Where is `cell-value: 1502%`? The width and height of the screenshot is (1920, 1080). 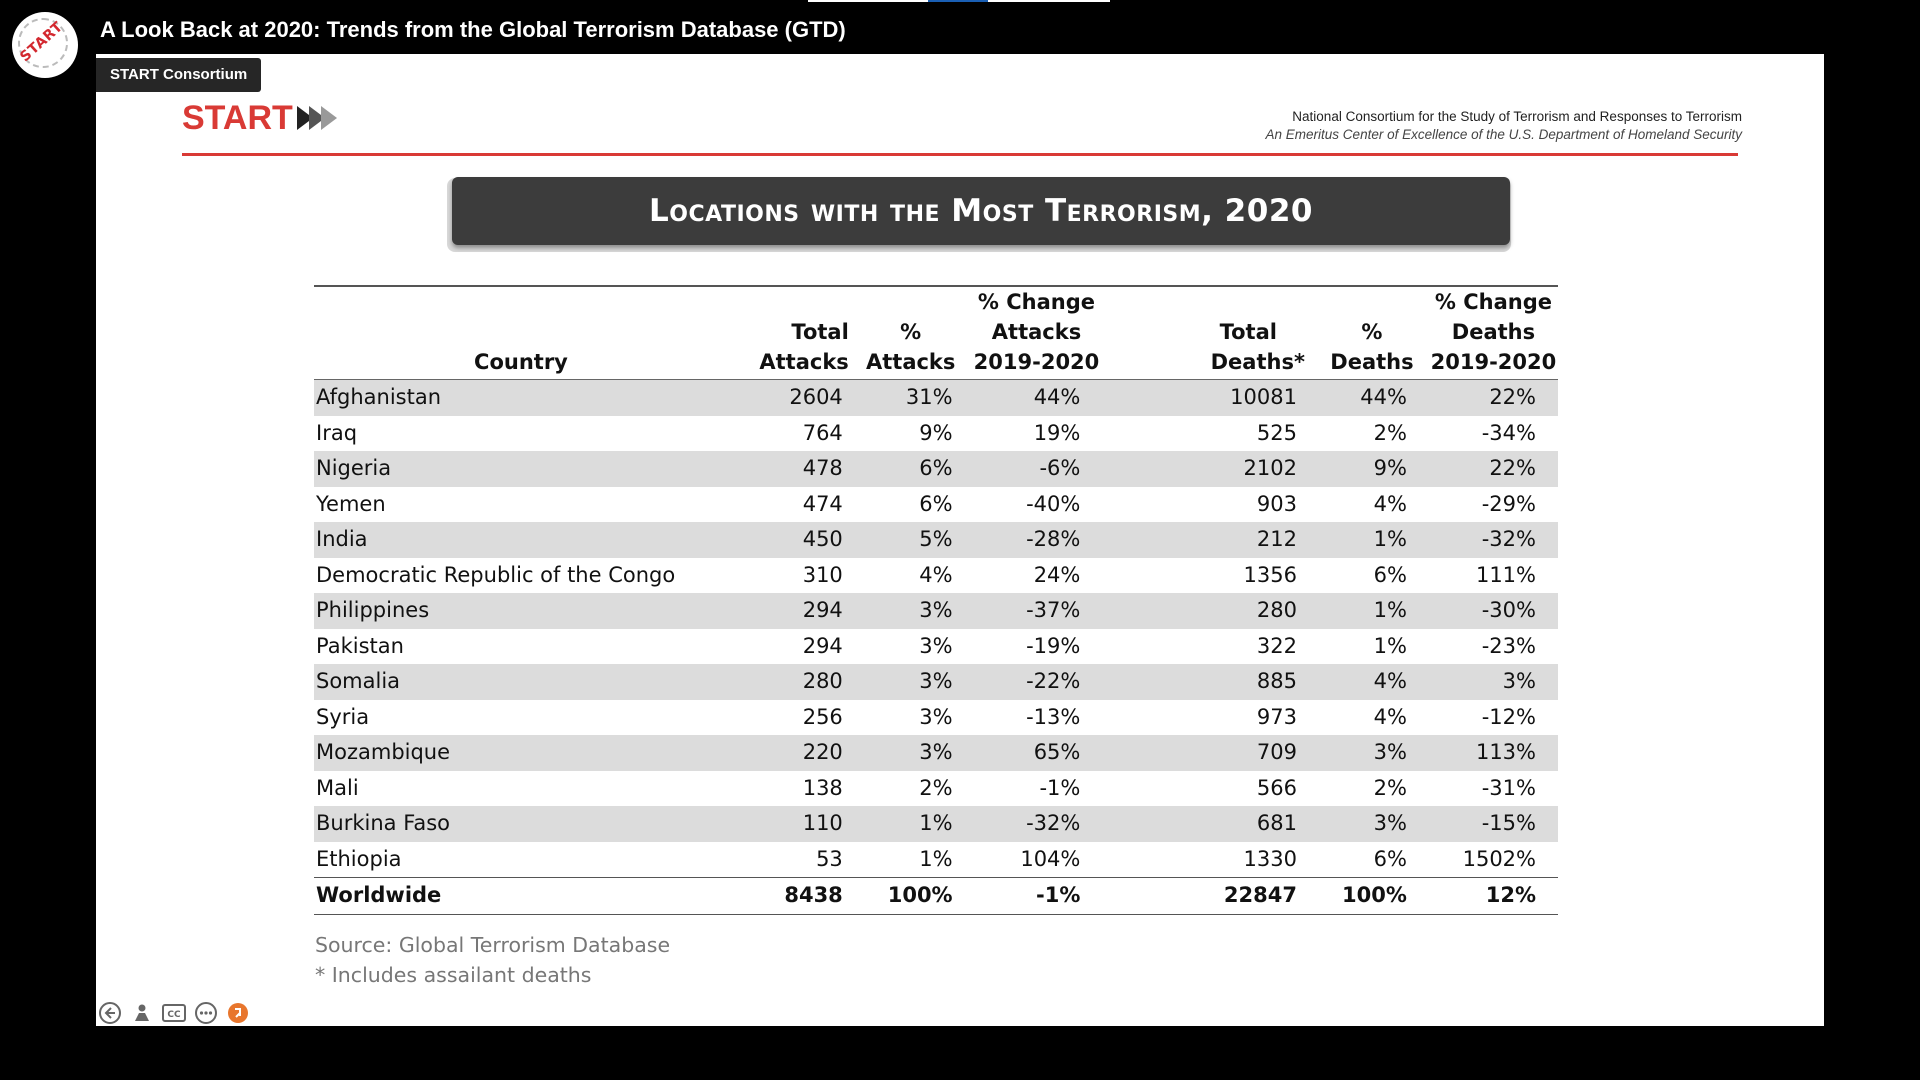
cell-value: 1502% is located at coordinates (1499, 858).